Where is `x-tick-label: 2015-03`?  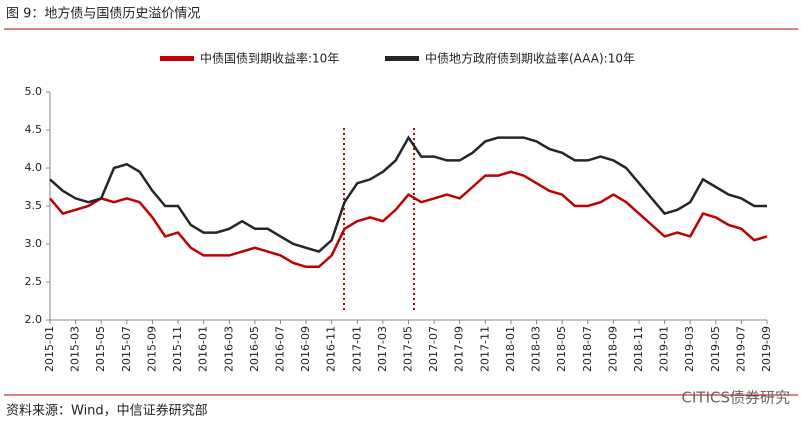
x-tick-label: 2015-03 is located at coordinates (75, 349).